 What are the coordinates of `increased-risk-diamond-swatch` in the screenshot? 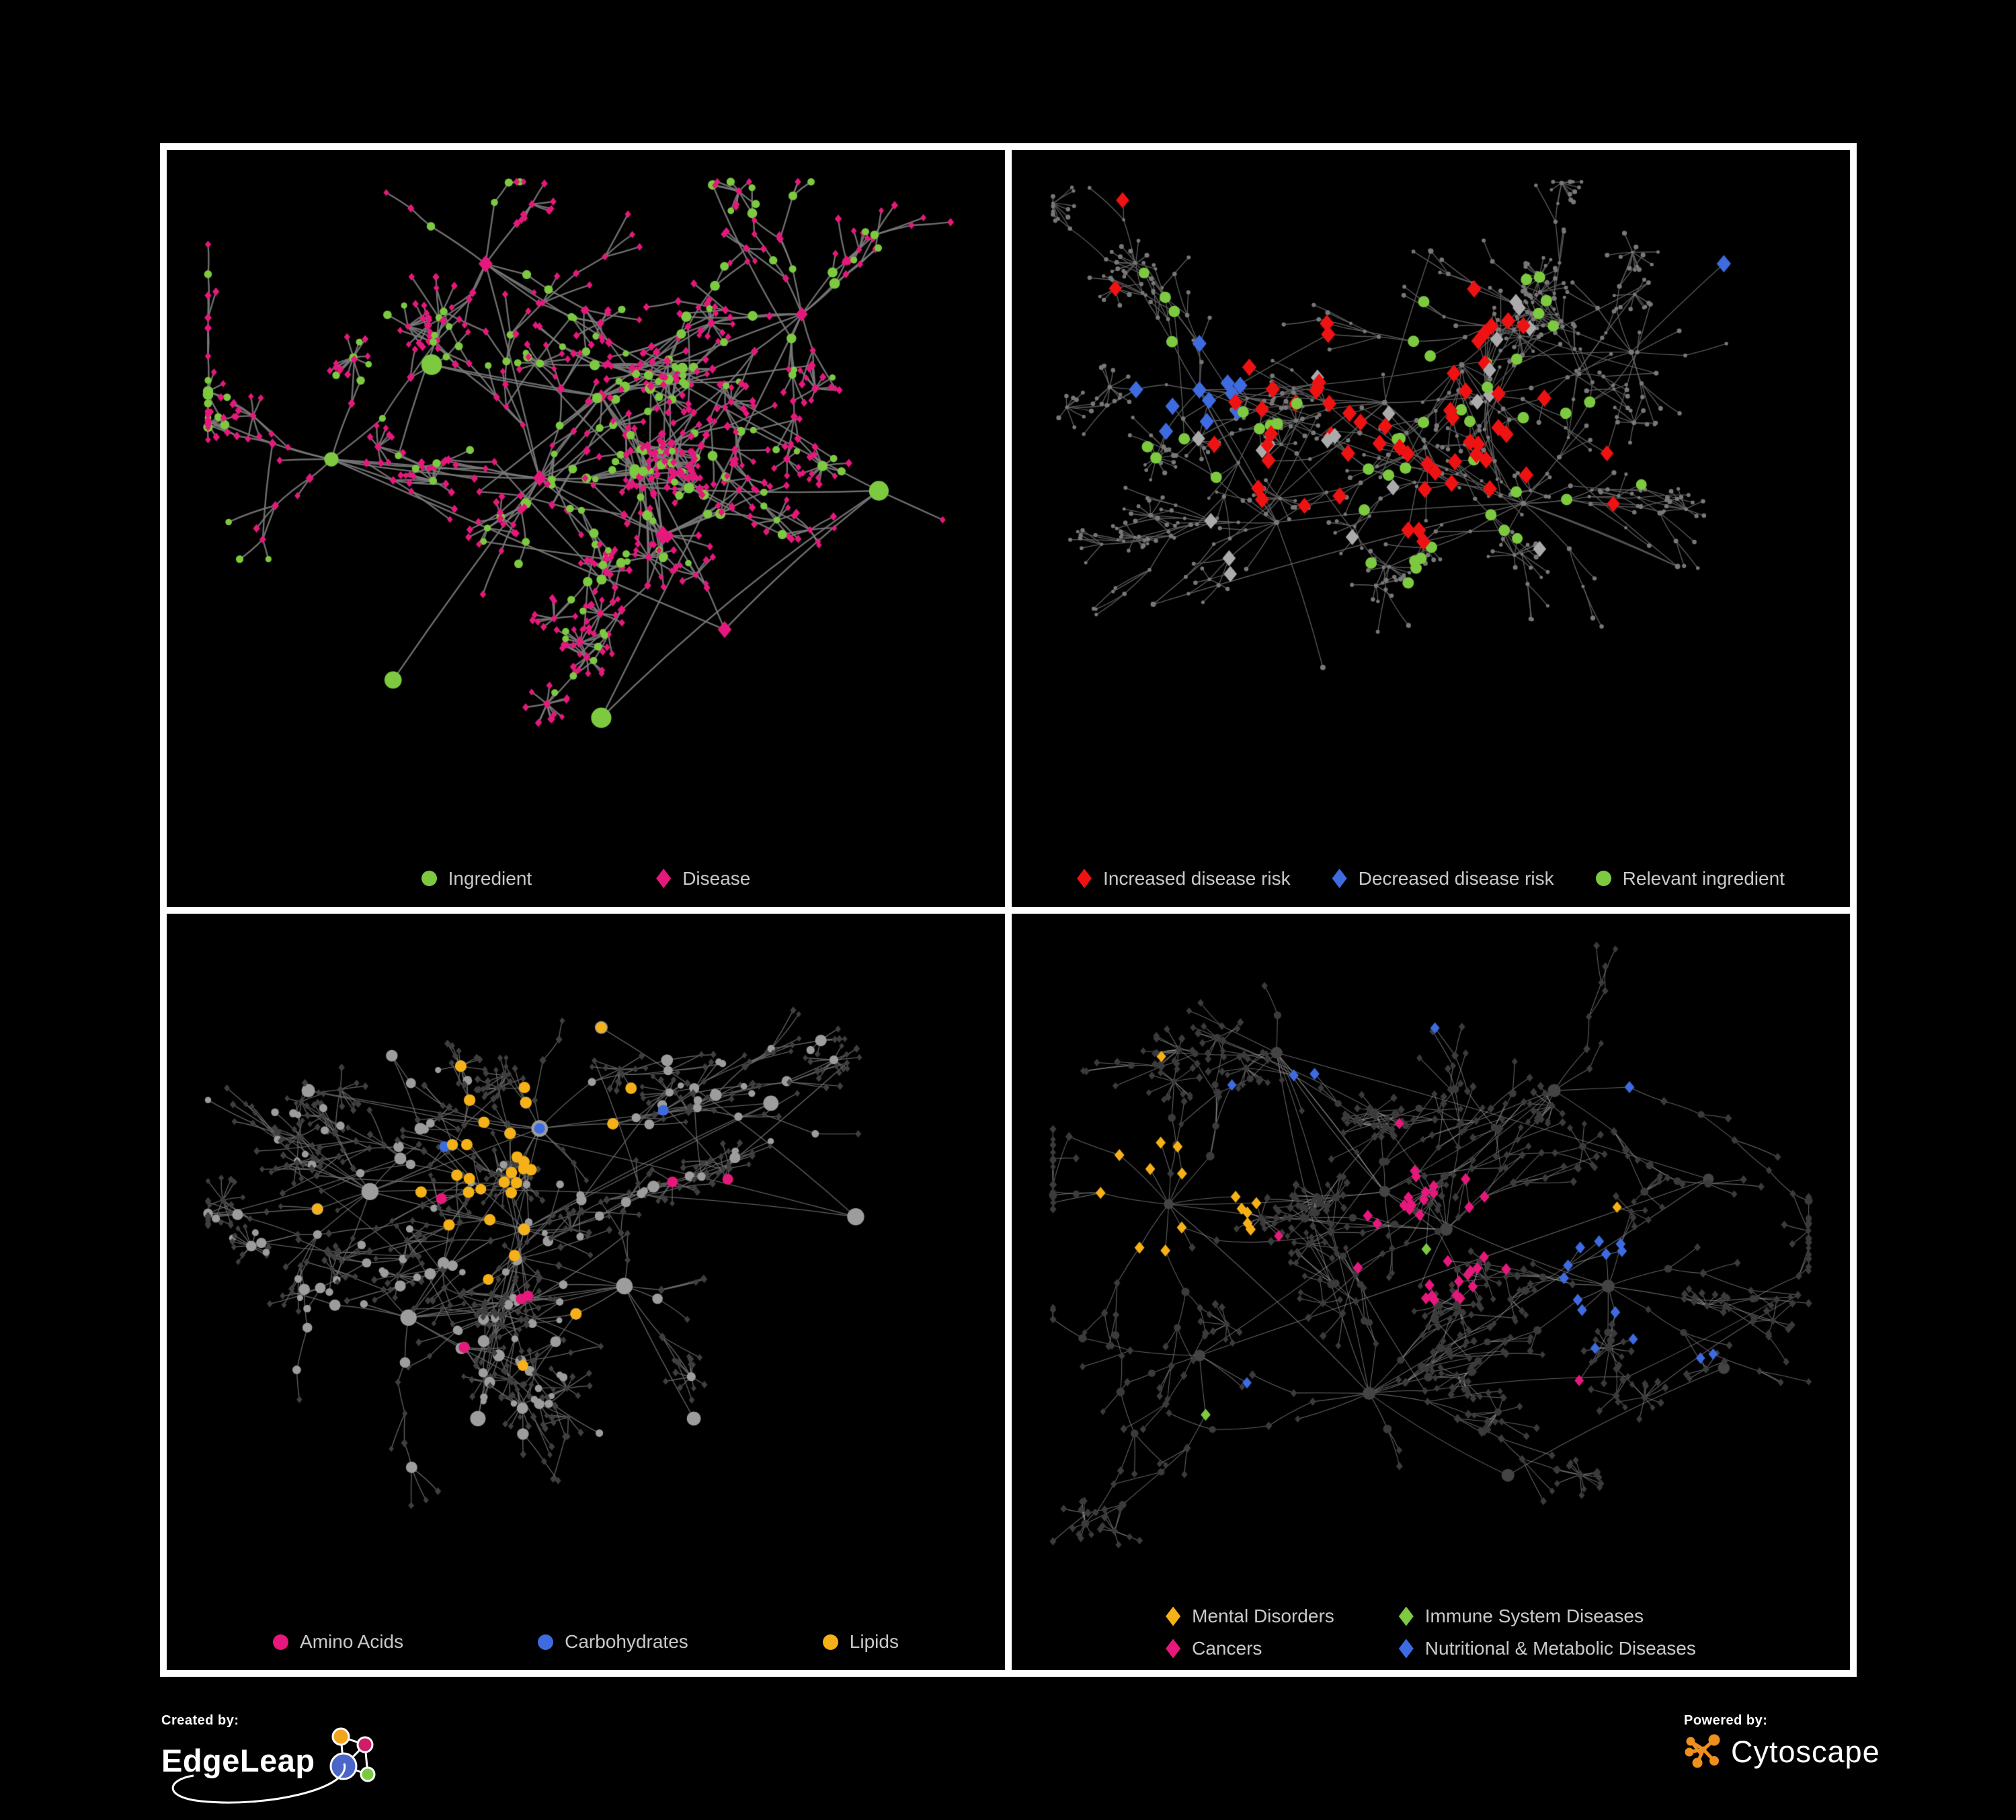 It's located at (1084, 878).